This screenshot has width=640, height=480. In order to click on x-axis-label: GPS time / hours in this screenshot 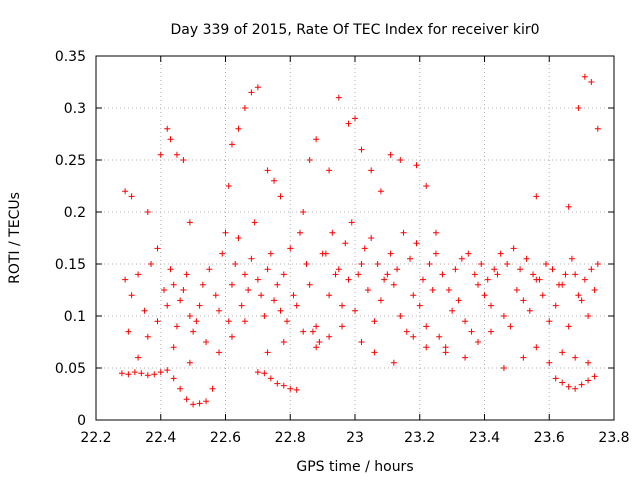, I will do `click(354, 467)`.